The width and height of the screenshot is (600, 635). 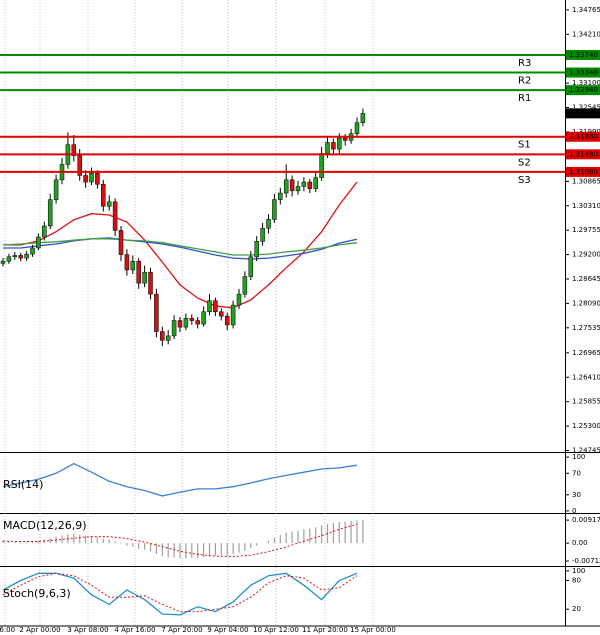 What do you see at coordinates (23, 484) in the screenshot?
I see `panel-title: RSI(14)` at bounding box center [23, 484].